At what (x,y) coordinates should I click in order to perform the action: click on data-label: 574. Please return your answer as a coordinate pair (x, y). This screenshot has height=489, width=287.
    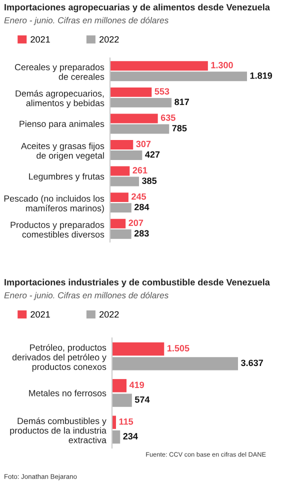
    Looking at the image, I should click on (142, 399).